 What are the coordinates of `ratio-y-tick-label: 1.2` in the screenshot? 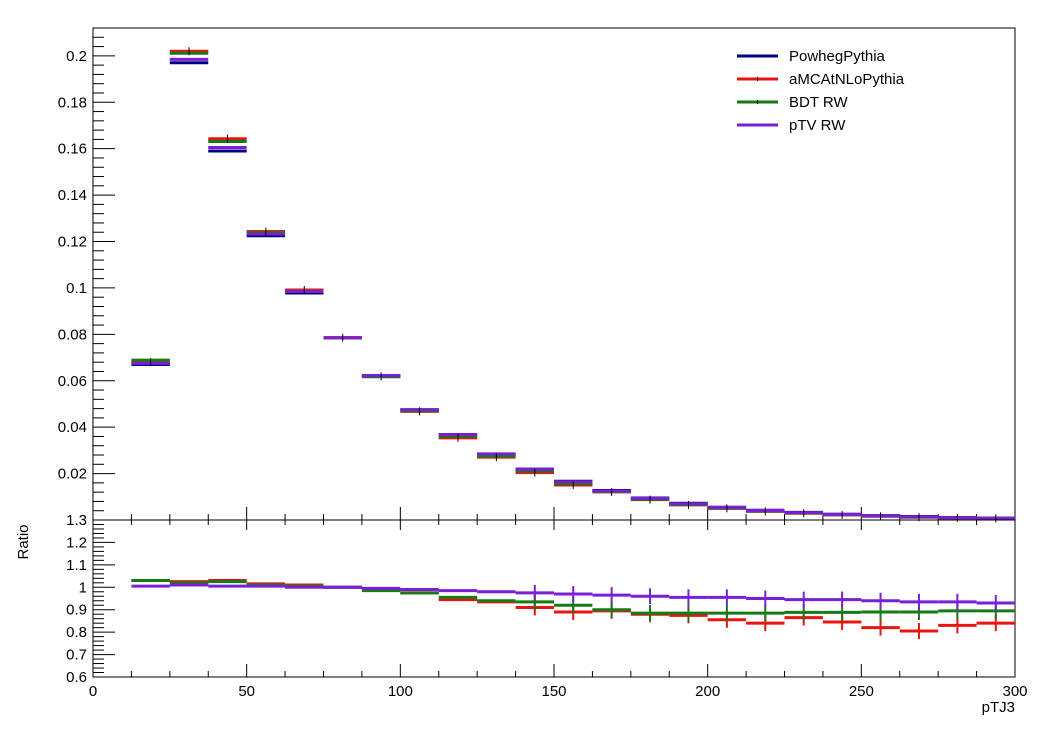 It's located at (76, 542).